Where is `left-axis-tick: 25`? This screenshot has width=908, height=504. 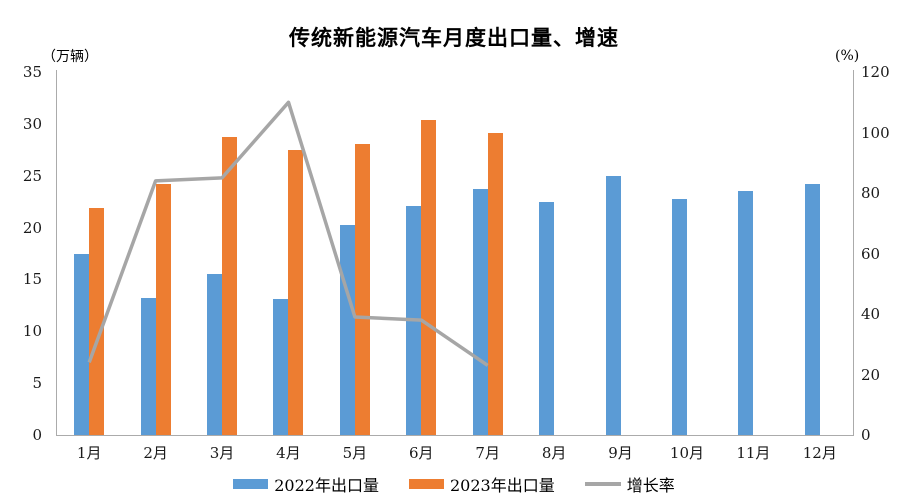 left-axis-tick: 25 is located at coordinates (32, 175).